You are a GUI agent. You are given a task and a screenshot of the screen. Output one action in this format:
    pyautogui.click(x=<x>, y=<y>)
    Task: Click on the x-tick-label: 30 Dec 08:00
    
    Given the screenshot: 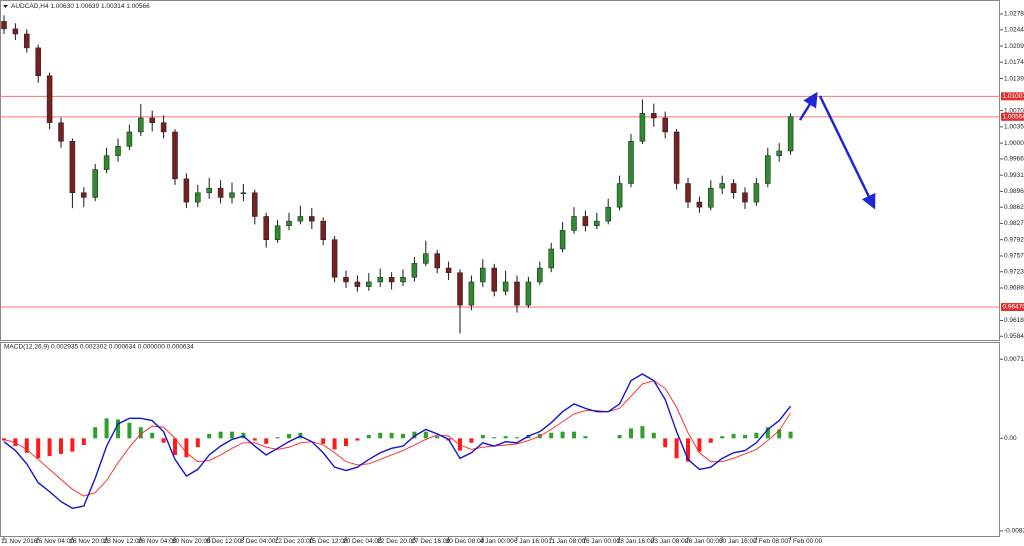 What is the action you would take?
    pyautogui.click(x=465, y=541)
    